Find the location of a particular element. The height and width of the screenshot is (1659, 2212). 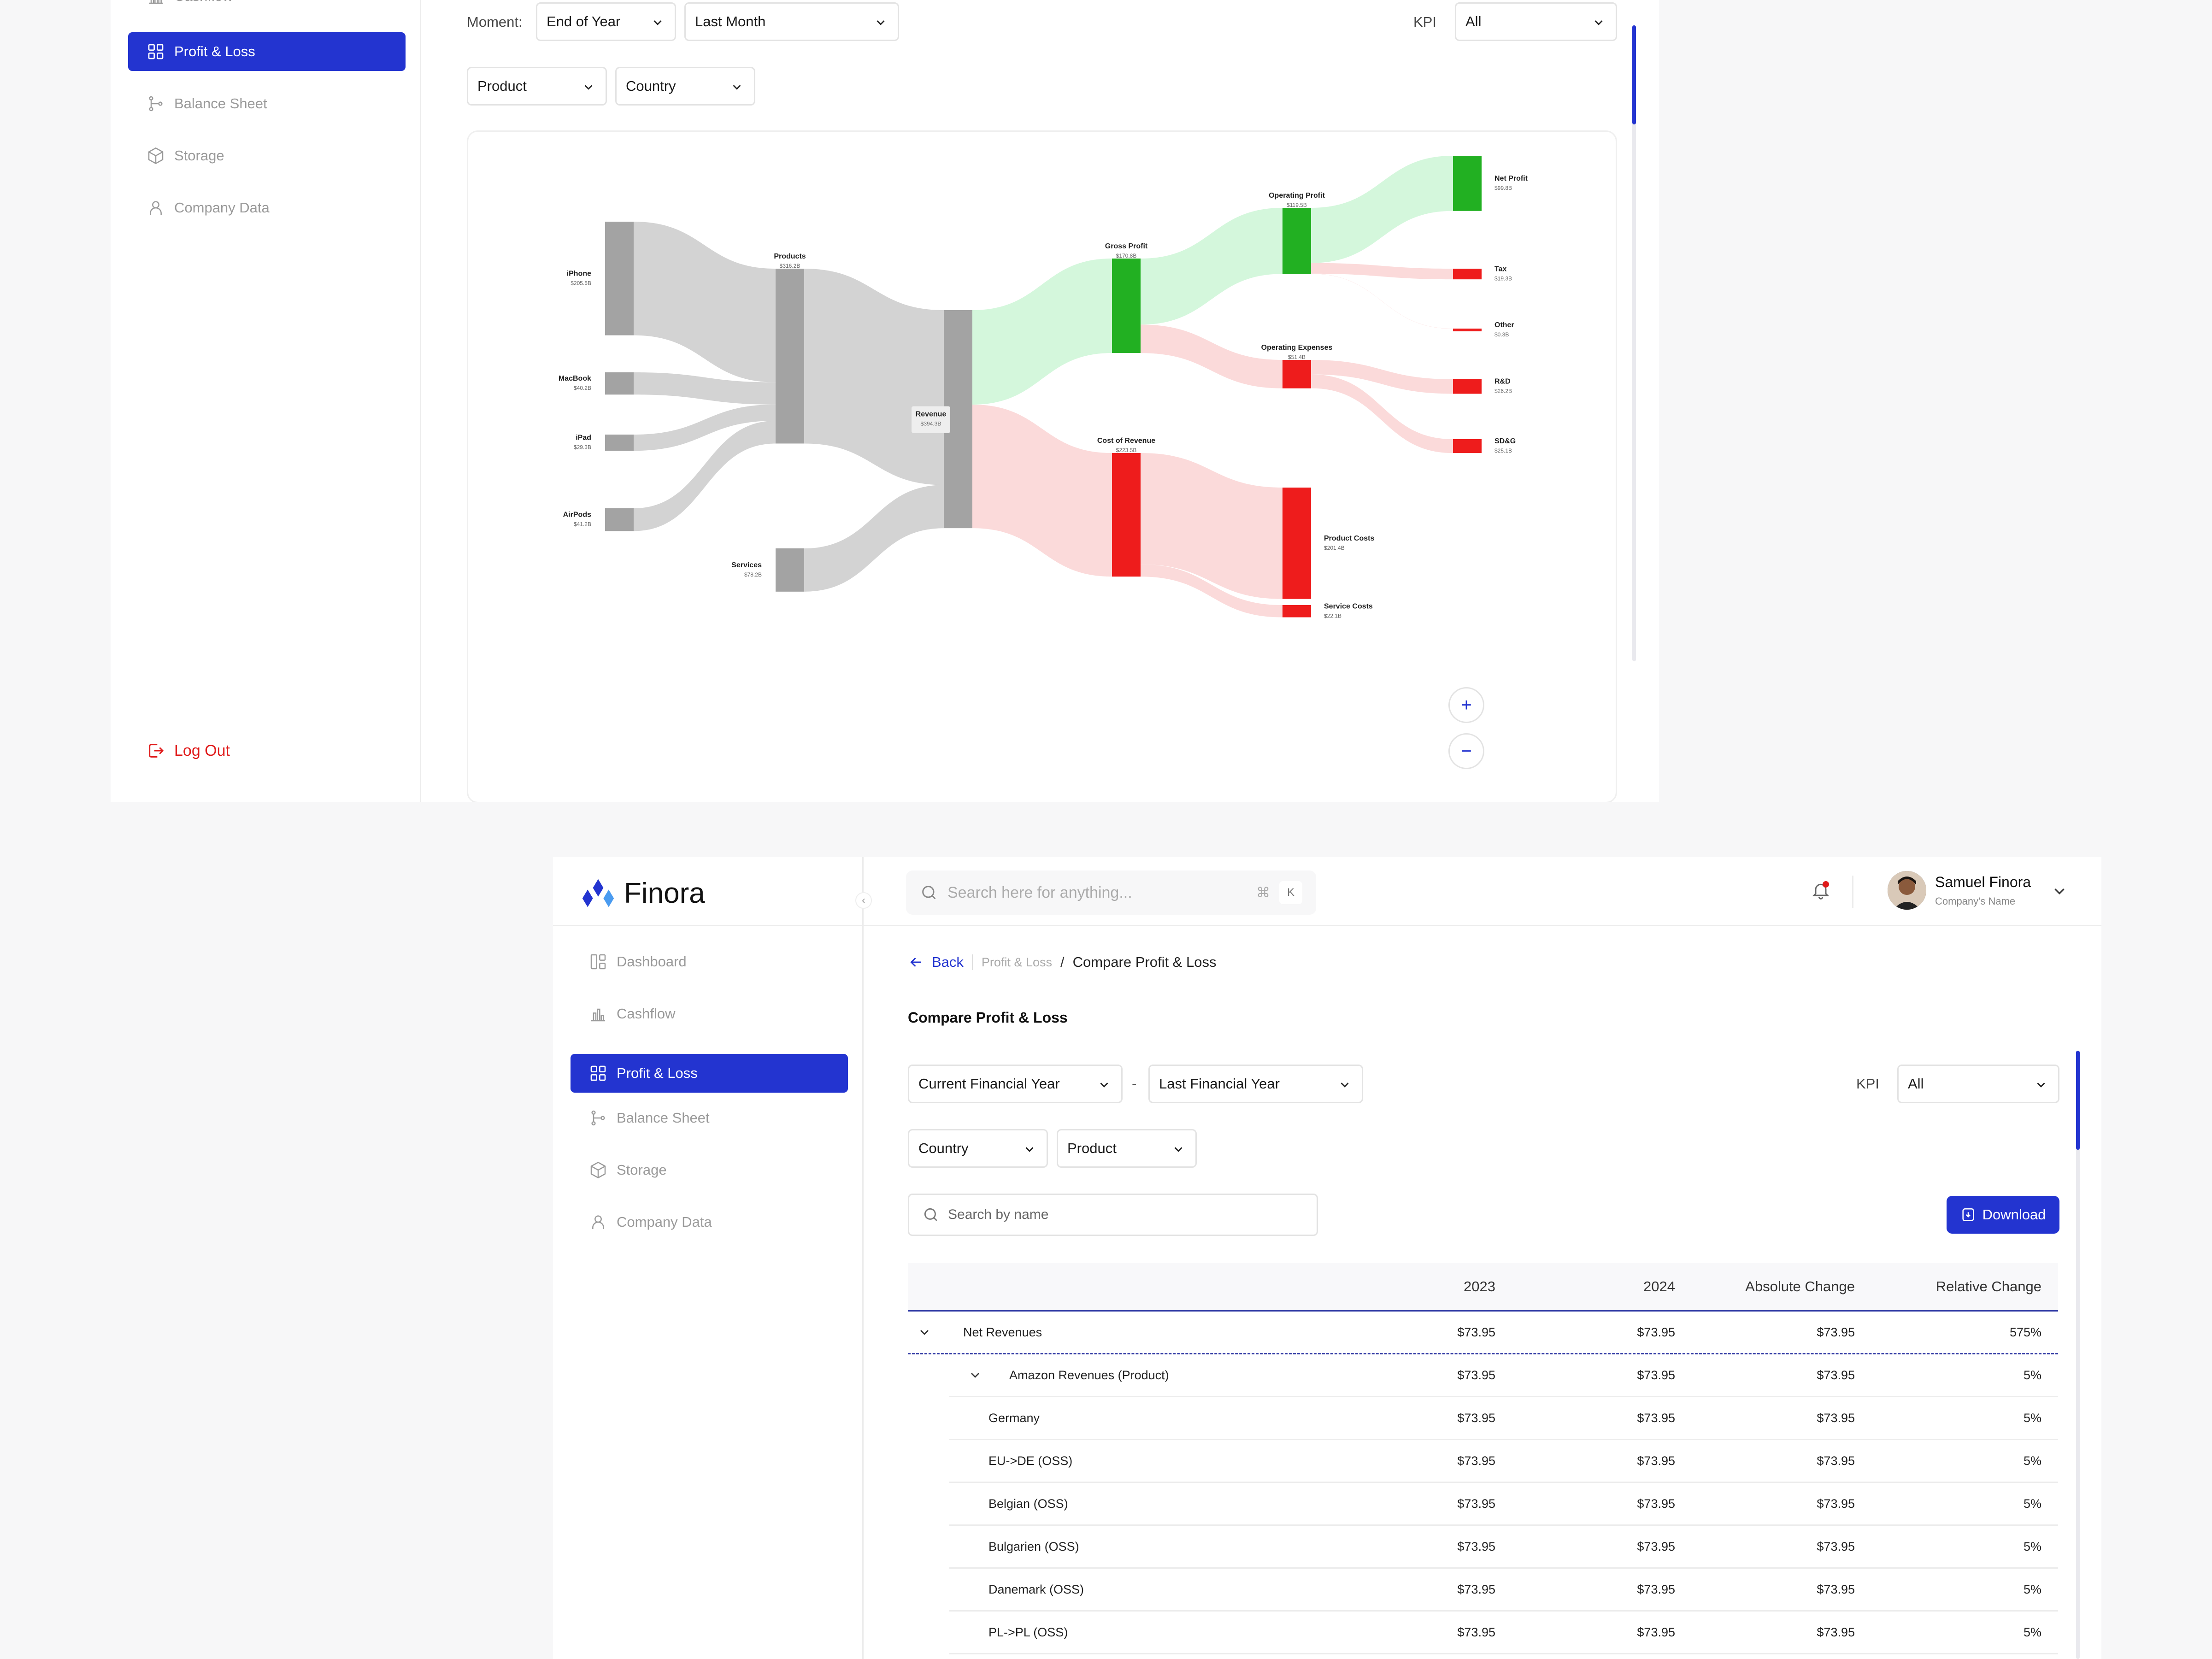

column-header-absolute-change: Absolute Change is located at coordinates (1800, 1286).